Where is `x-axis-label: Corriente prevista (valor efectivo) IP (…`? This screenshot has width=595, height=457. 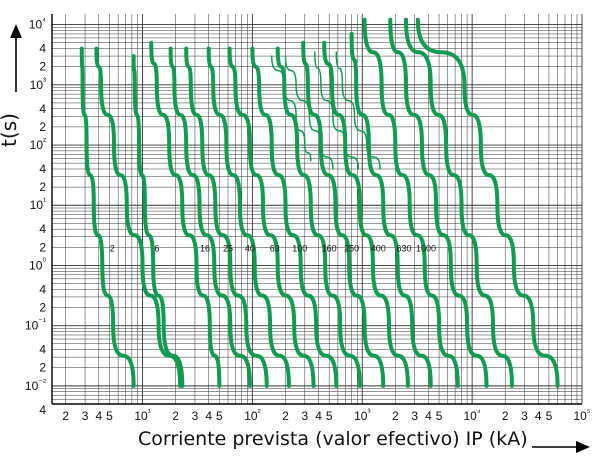
x-axis-label: Corriente prevista (valor efectivo) IP (… is located at coordinates (333, 439).